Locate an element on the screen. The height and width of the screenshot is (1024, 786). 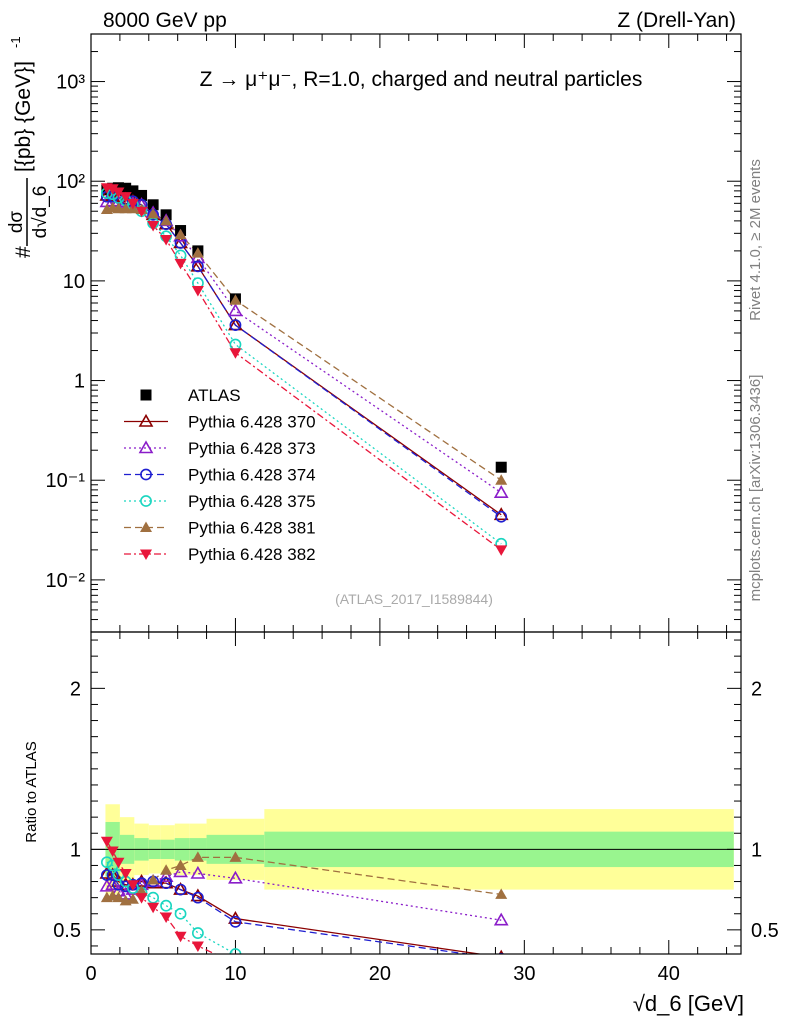
x-tick-label: 30 is located at coordinates (524, 974).